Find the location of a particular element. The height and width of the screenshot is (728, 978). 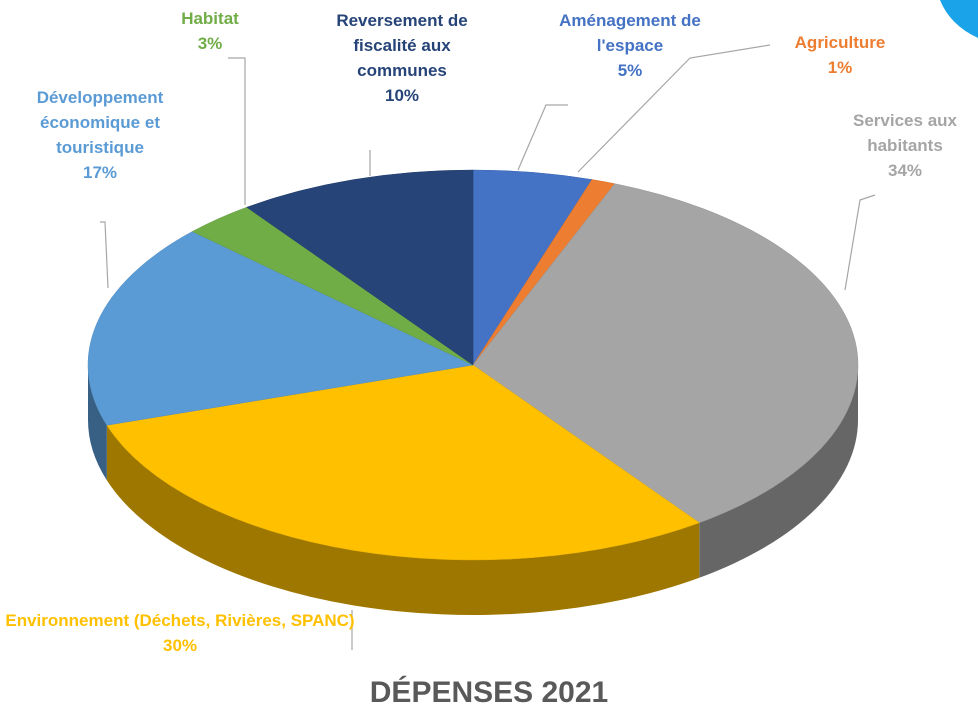

slice-label: Reversement de fiscalité aux communes 10% is located at coordinates (402, 58).